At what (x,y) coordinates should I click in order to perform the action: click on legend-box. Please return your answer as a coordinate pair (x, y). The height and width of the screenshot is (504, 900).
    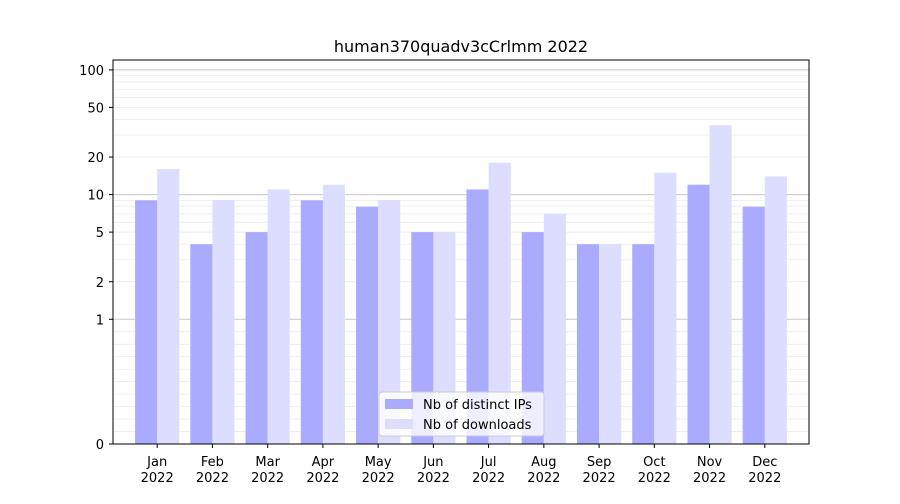
    Looking at the image, I should click on (461, 414).